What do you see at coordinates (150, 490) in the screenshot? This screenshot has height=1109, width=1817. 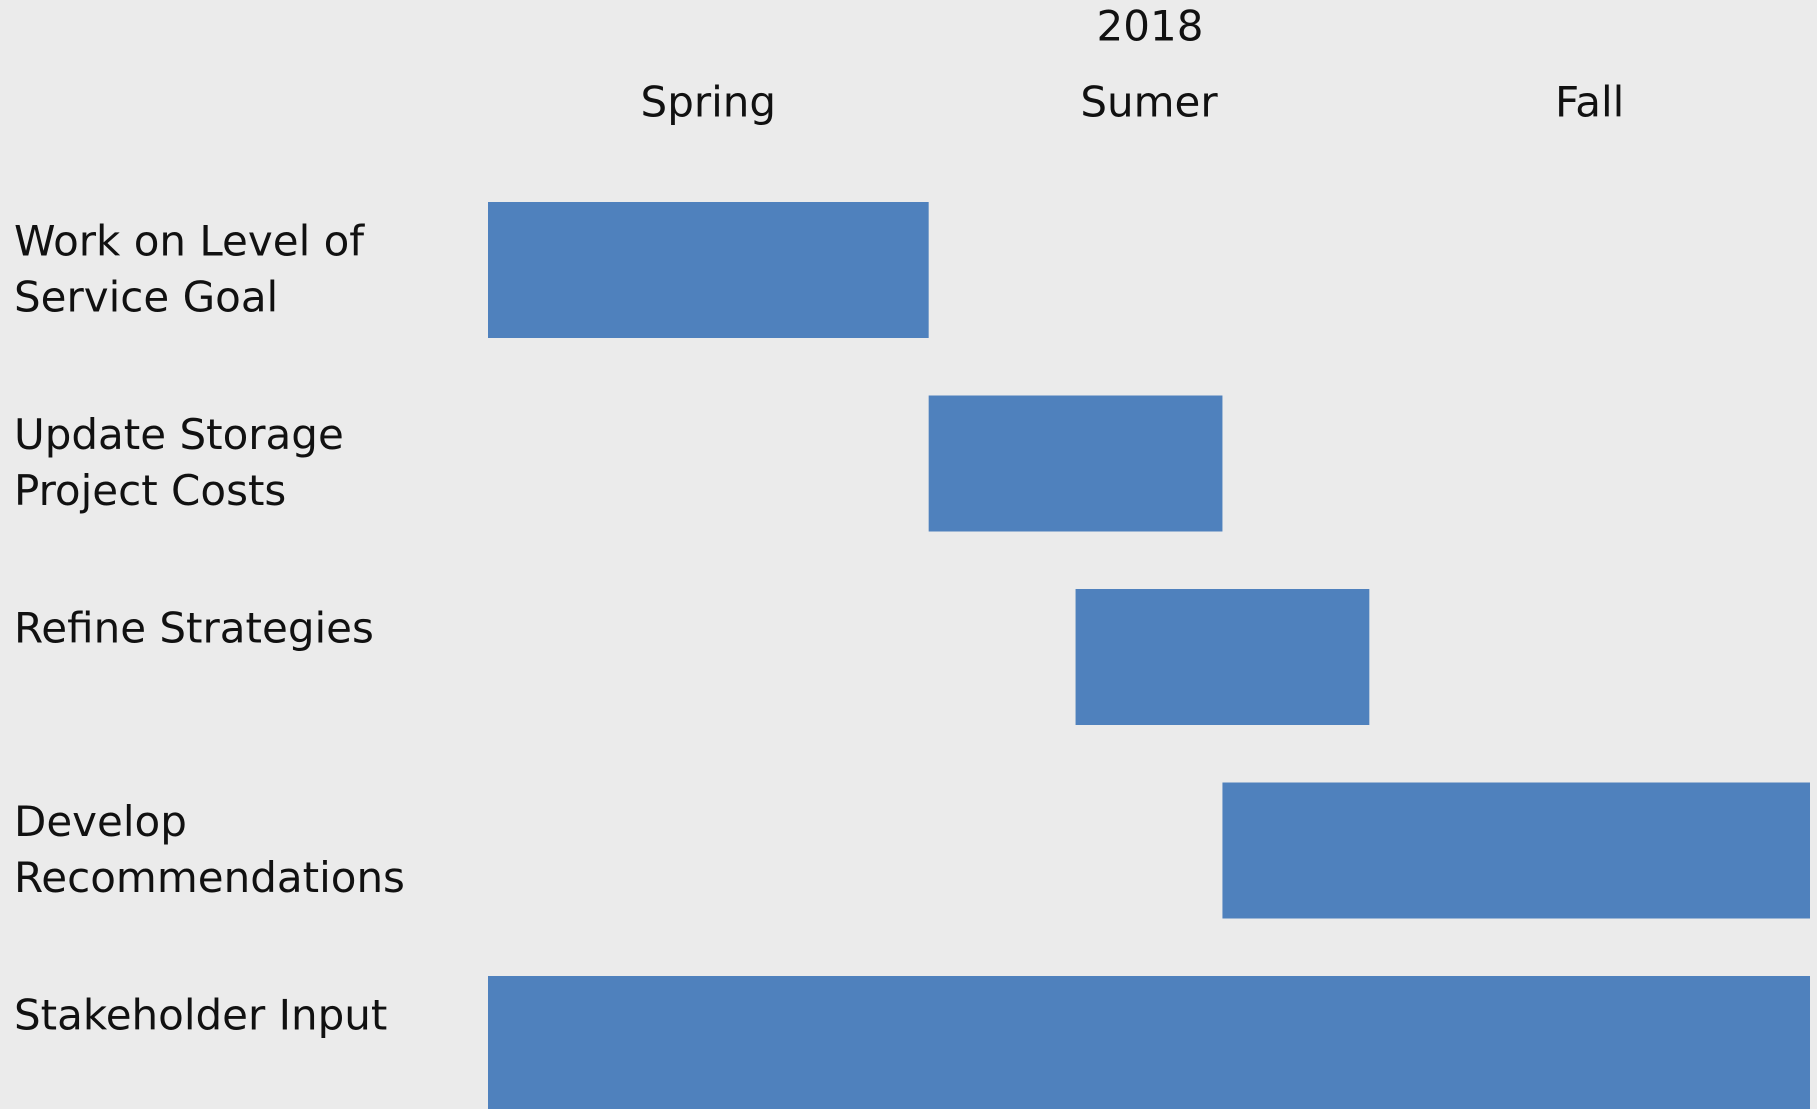 I see `task-label: Project Costs` at bounding box center [150, 490].